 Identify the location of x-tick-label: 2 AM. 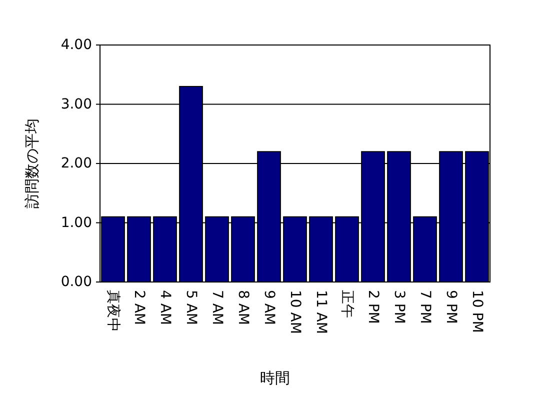
(139, 308).